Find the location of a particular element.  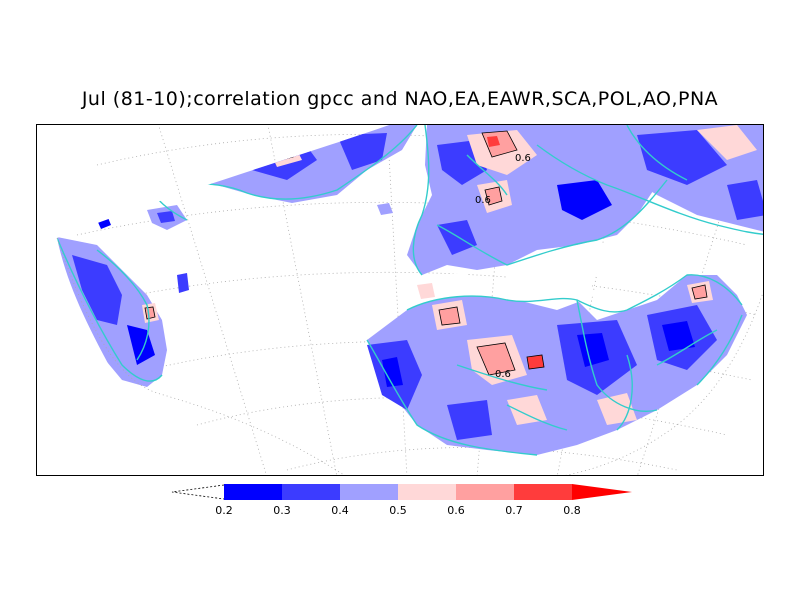

mexico-field is located at coordinates (123, 312).